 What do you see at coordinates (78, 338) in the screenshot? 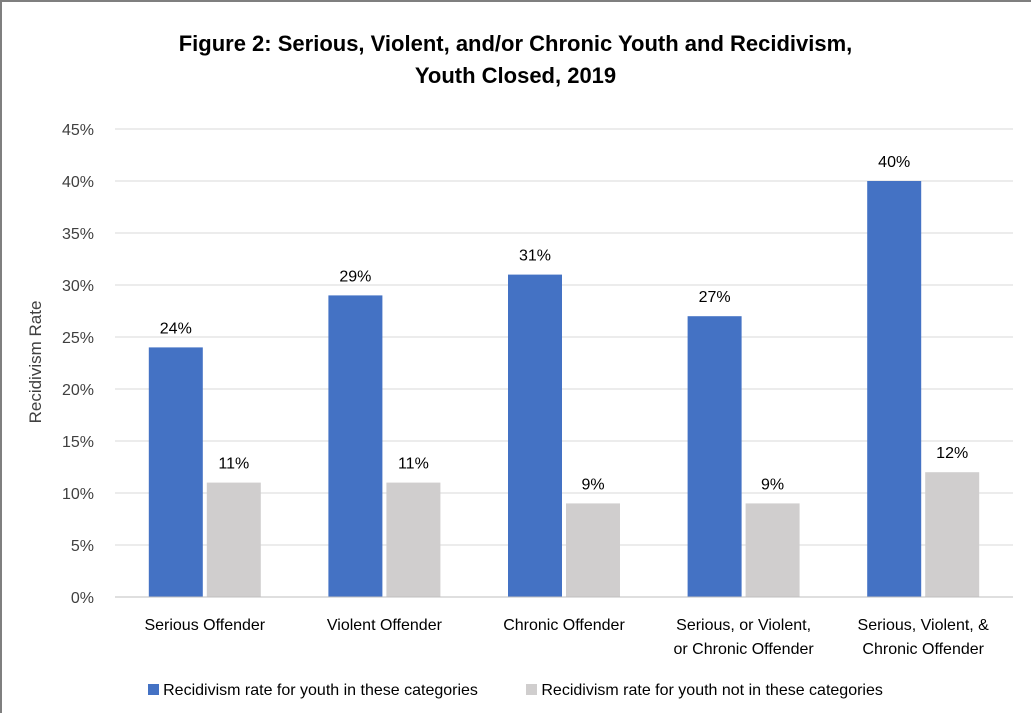
I see `y-tick-label: 25%` at bounding box center [78, 338].